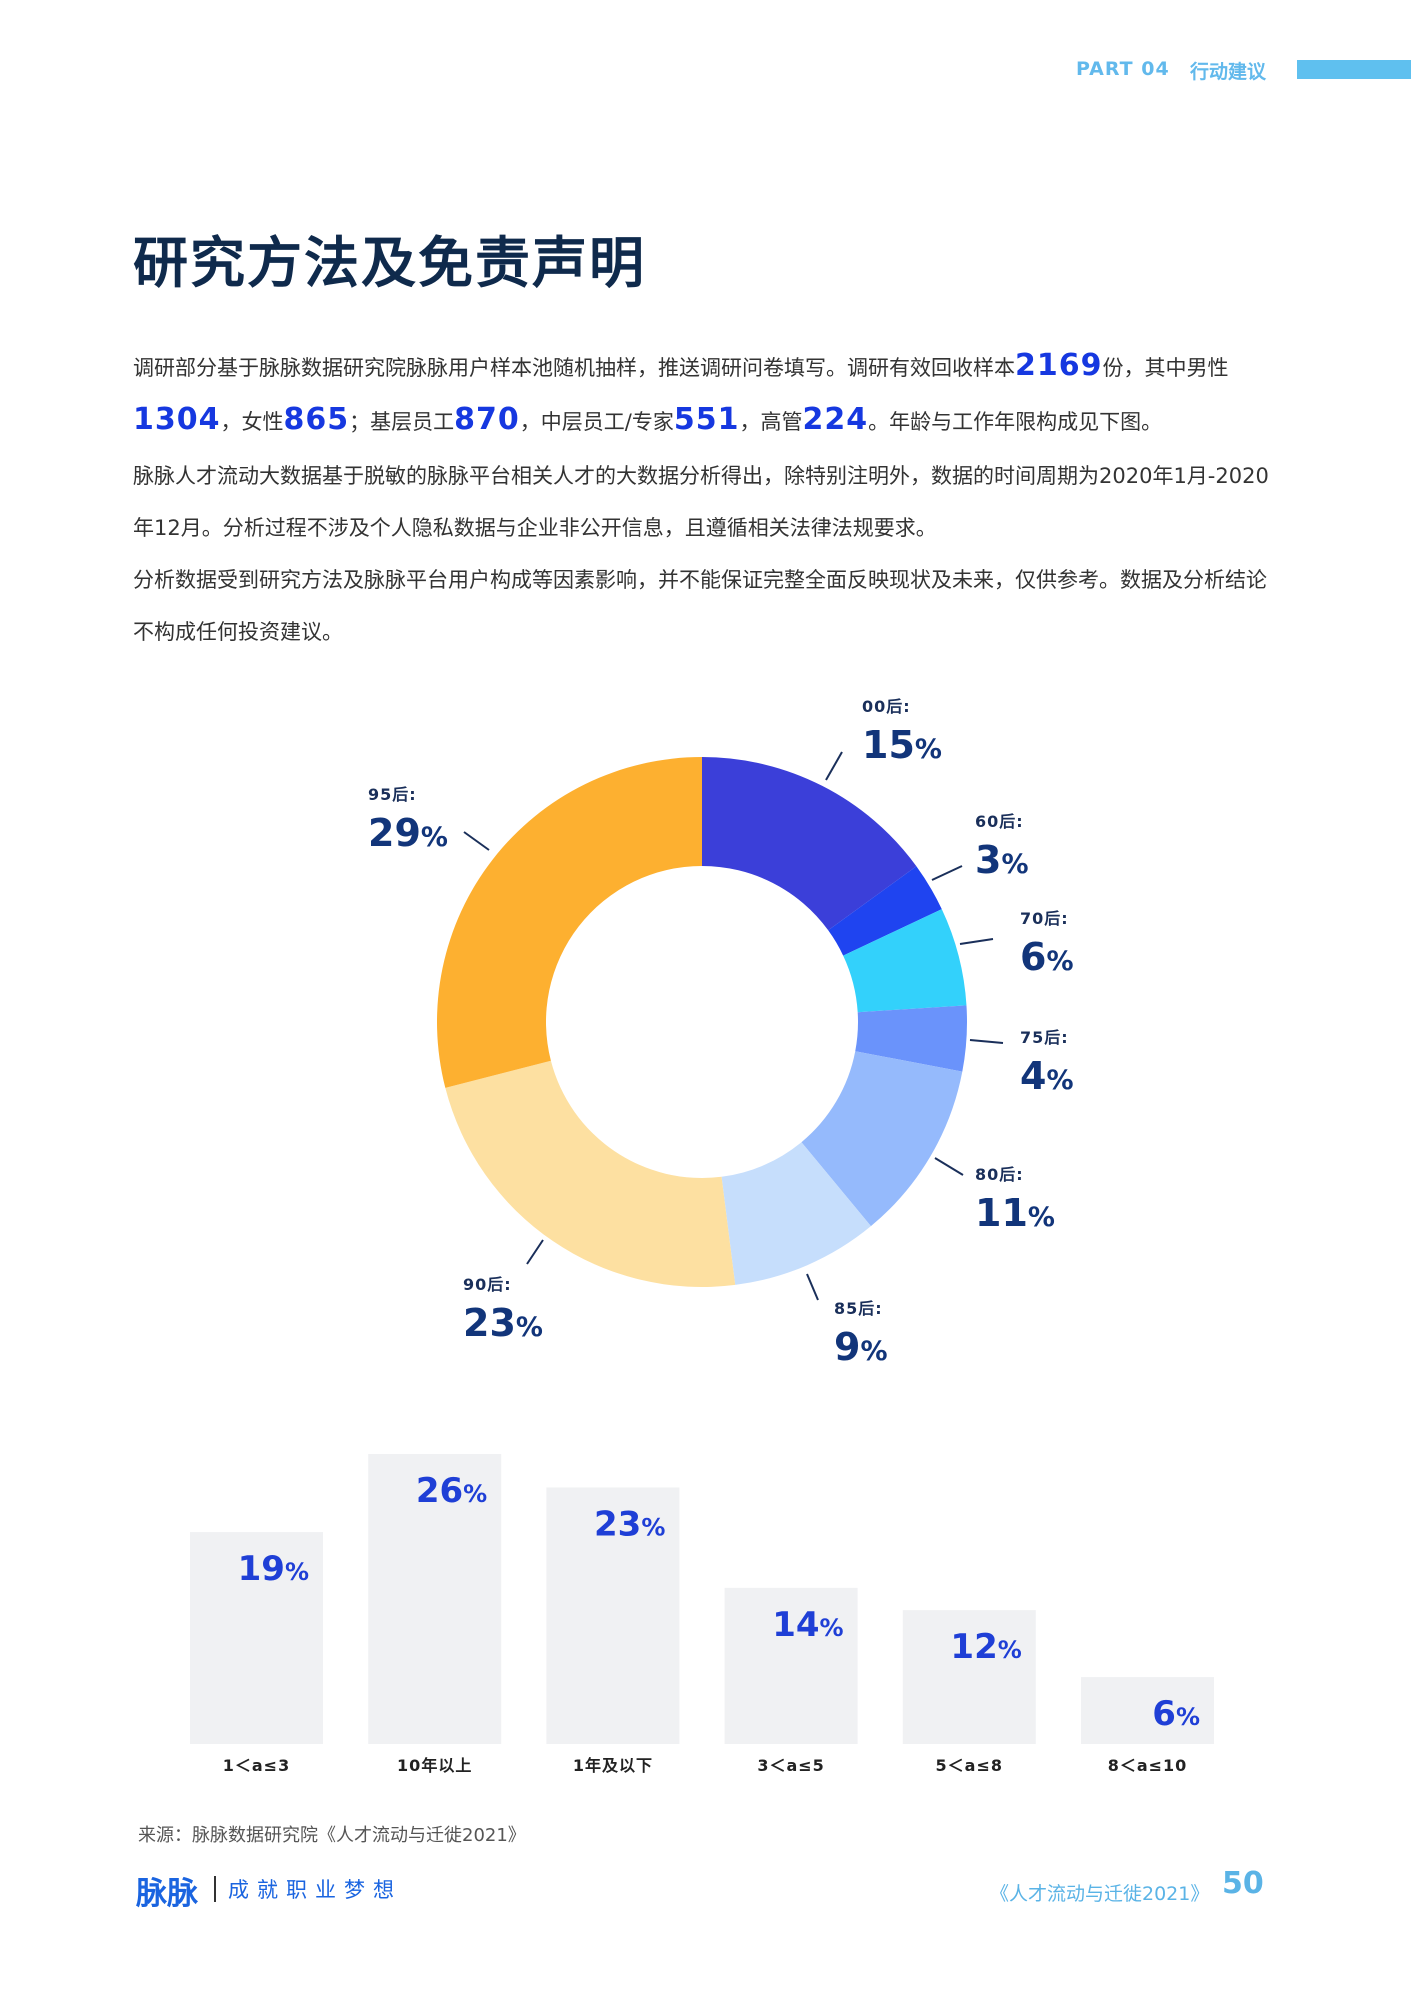  Describe the element at coordinates (999, 1174) in the screenshot. I see `donut-slice-label: 80后:` at that location.